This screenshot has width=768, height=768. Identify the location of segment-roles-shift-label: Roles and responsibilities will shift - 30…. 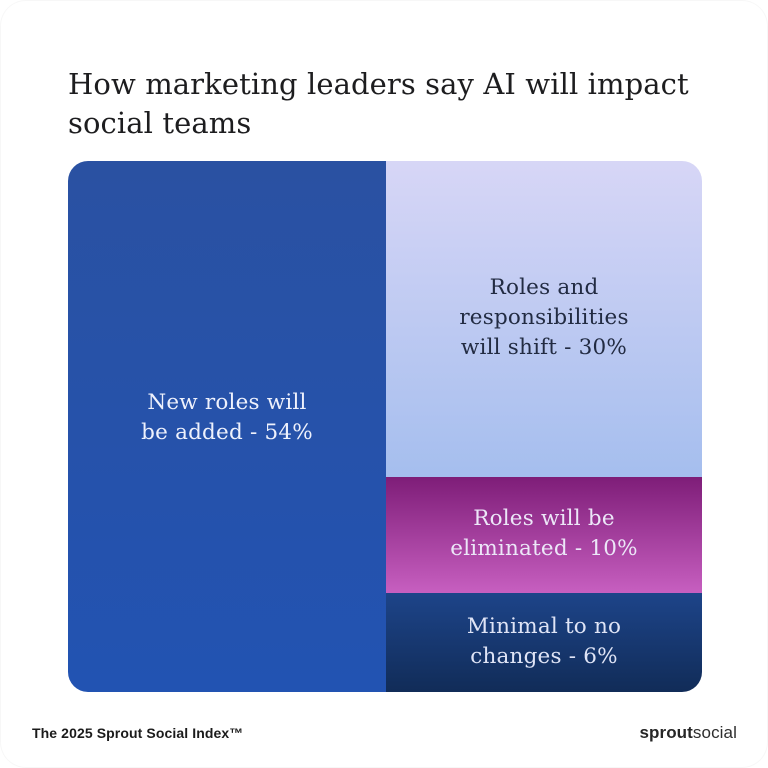
(544, 317).